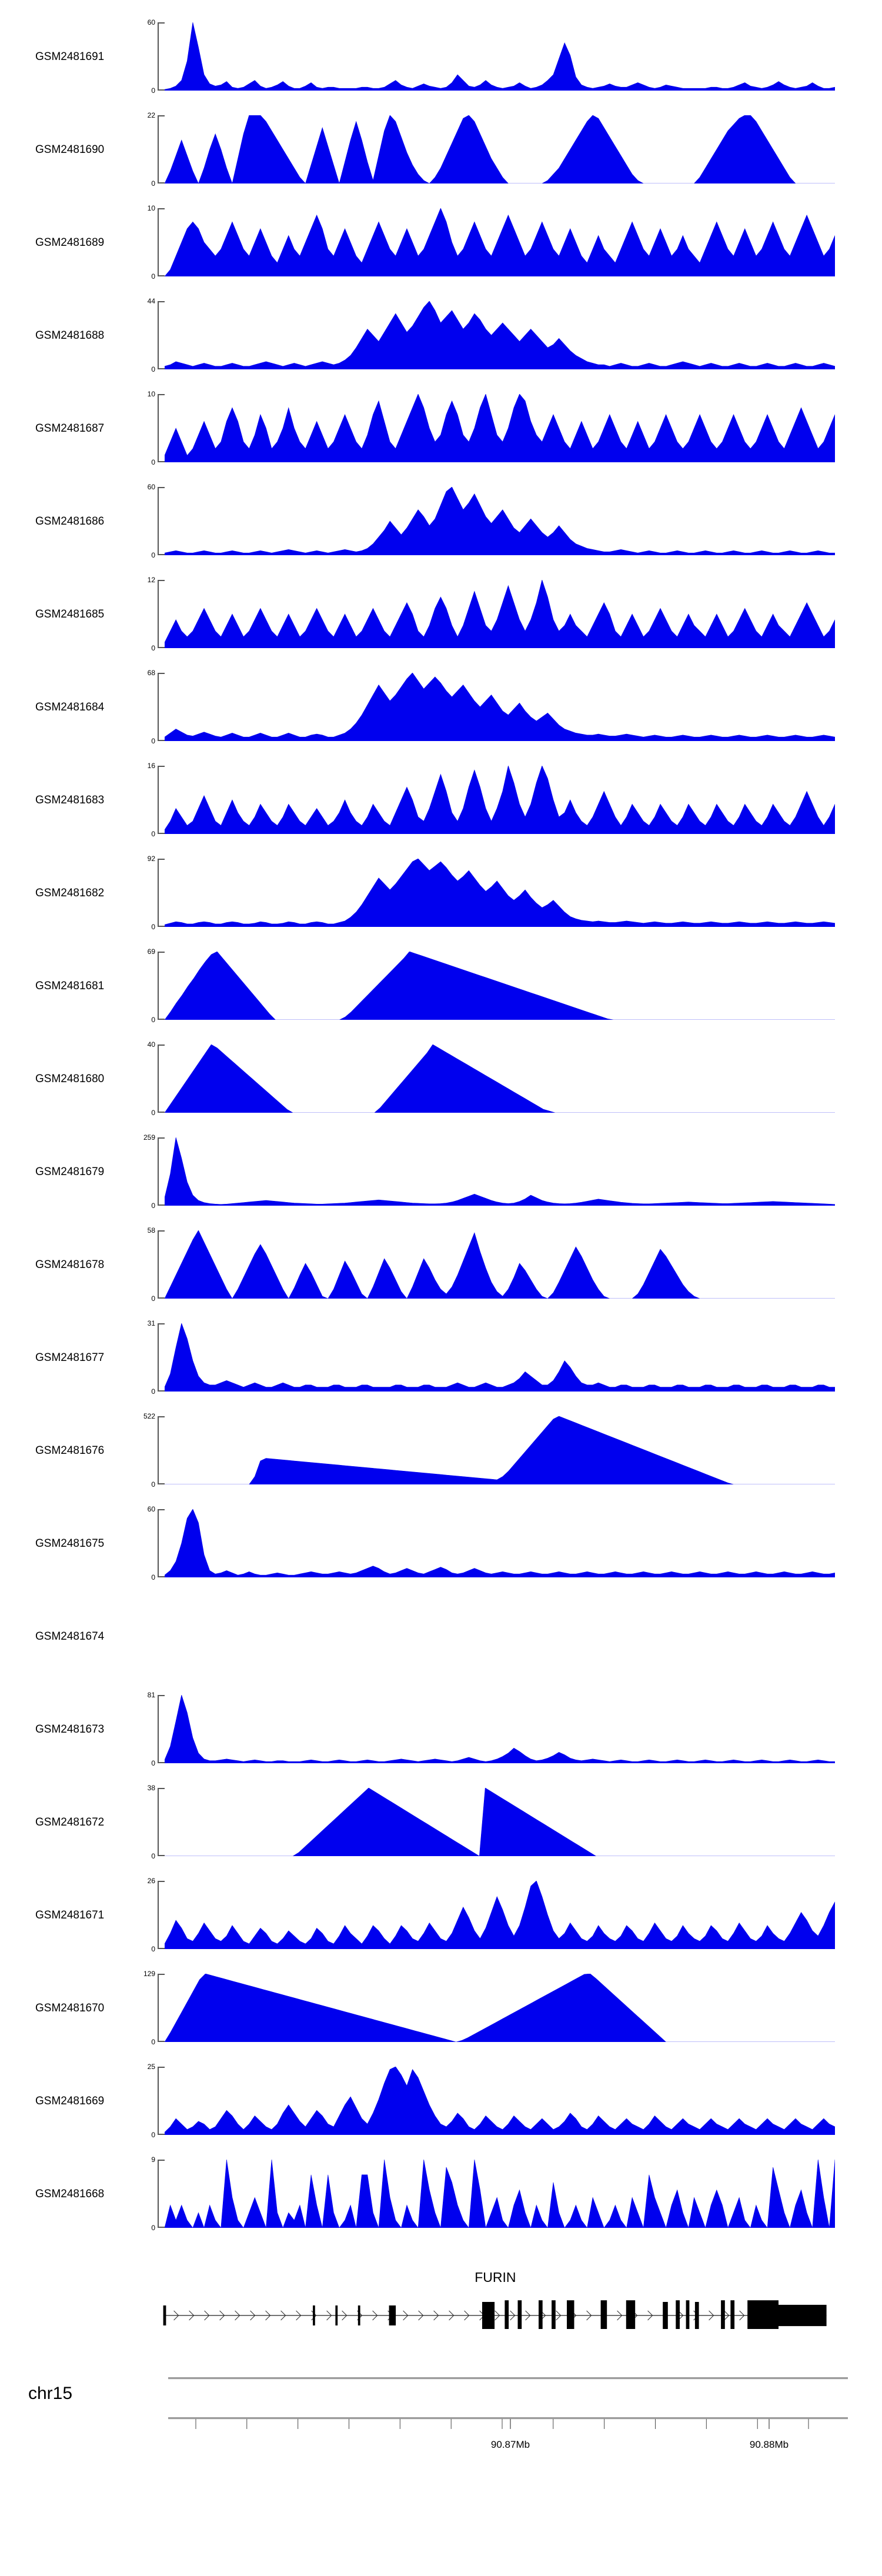  Describe the element at coordinates (70, 1636) in the screenshot. I see `track-sample-label: GSM2481674` at that location.